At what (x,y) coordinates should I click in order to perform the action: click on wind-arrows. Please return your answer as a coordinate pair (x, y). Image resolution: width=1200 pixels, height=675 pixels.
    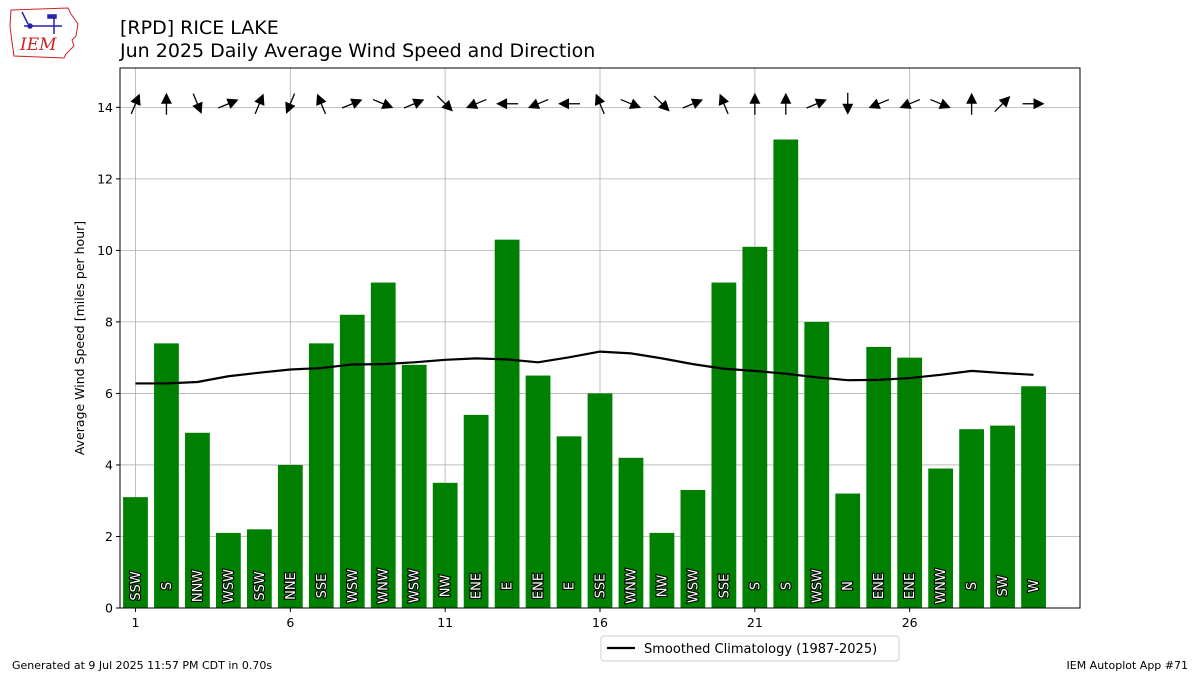
    Looking at the image, I should click on (587, 103).